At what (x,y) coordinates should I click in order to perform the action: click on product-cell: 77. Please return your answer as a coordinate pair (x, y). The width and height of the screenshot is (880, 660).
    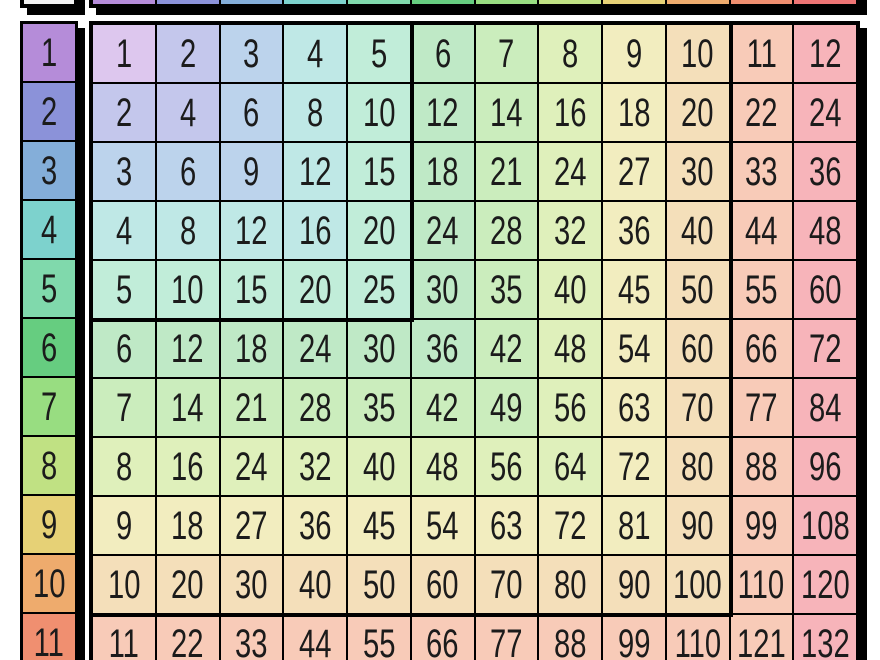
    Looking at the image, I should click on (506, 637).